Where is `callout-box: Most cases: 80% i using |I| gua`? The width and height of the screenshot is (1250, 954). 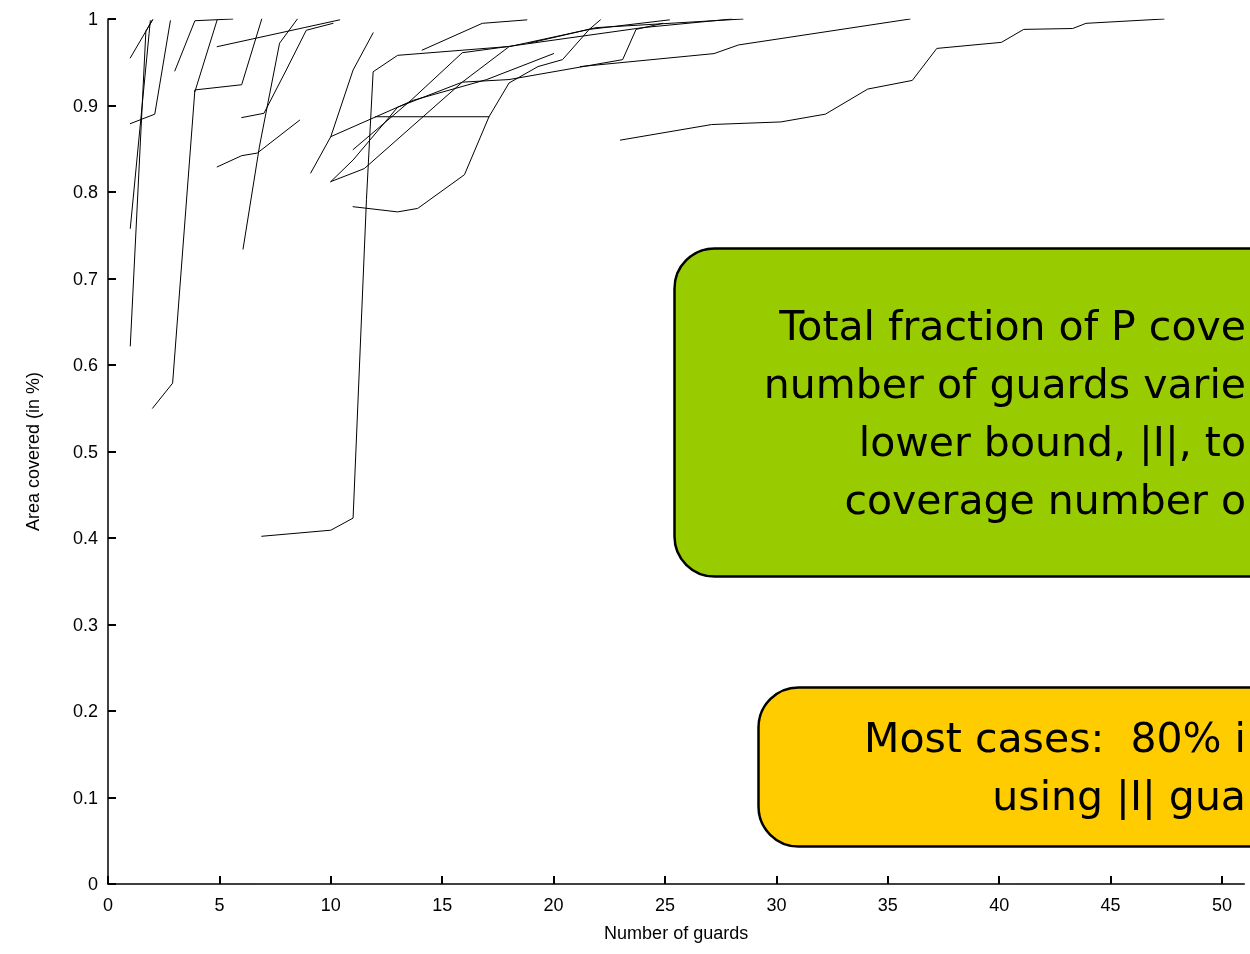 callout-box: Most cases: 80% i using |I| gua is located at coordinates (1003, 767).